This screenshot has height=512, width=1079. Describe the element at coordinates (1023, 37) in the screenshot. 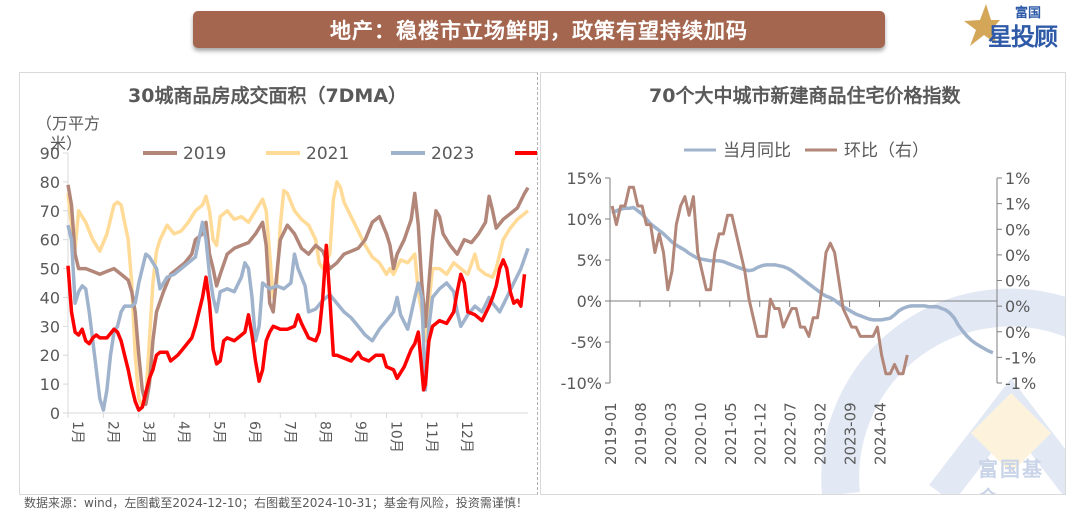

I see `brand-name-main: 星投顾` at that location.